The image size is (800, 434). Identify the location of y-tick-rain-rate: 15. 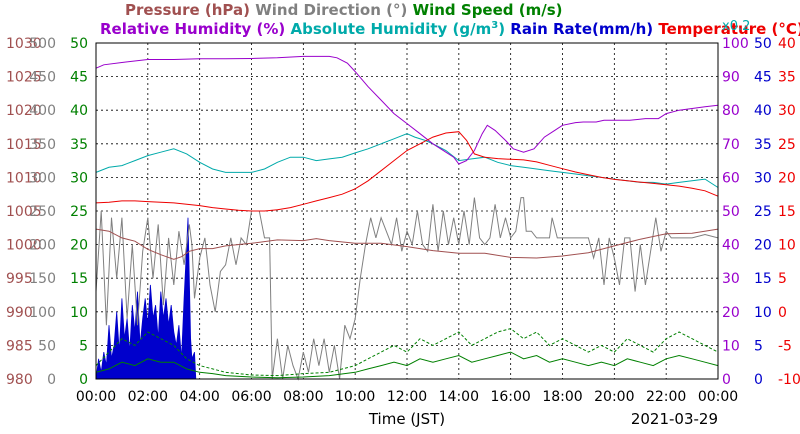
(763, 279).